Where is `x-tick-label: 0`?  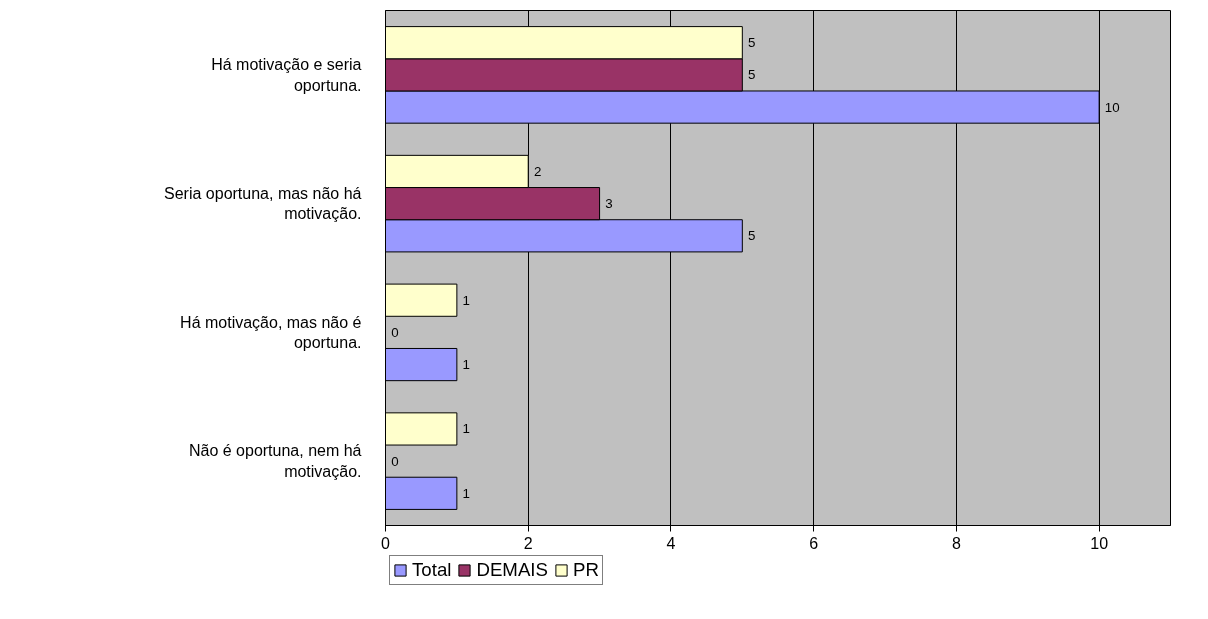 x-tick-label: 0 is located at coordinates (386, 543).